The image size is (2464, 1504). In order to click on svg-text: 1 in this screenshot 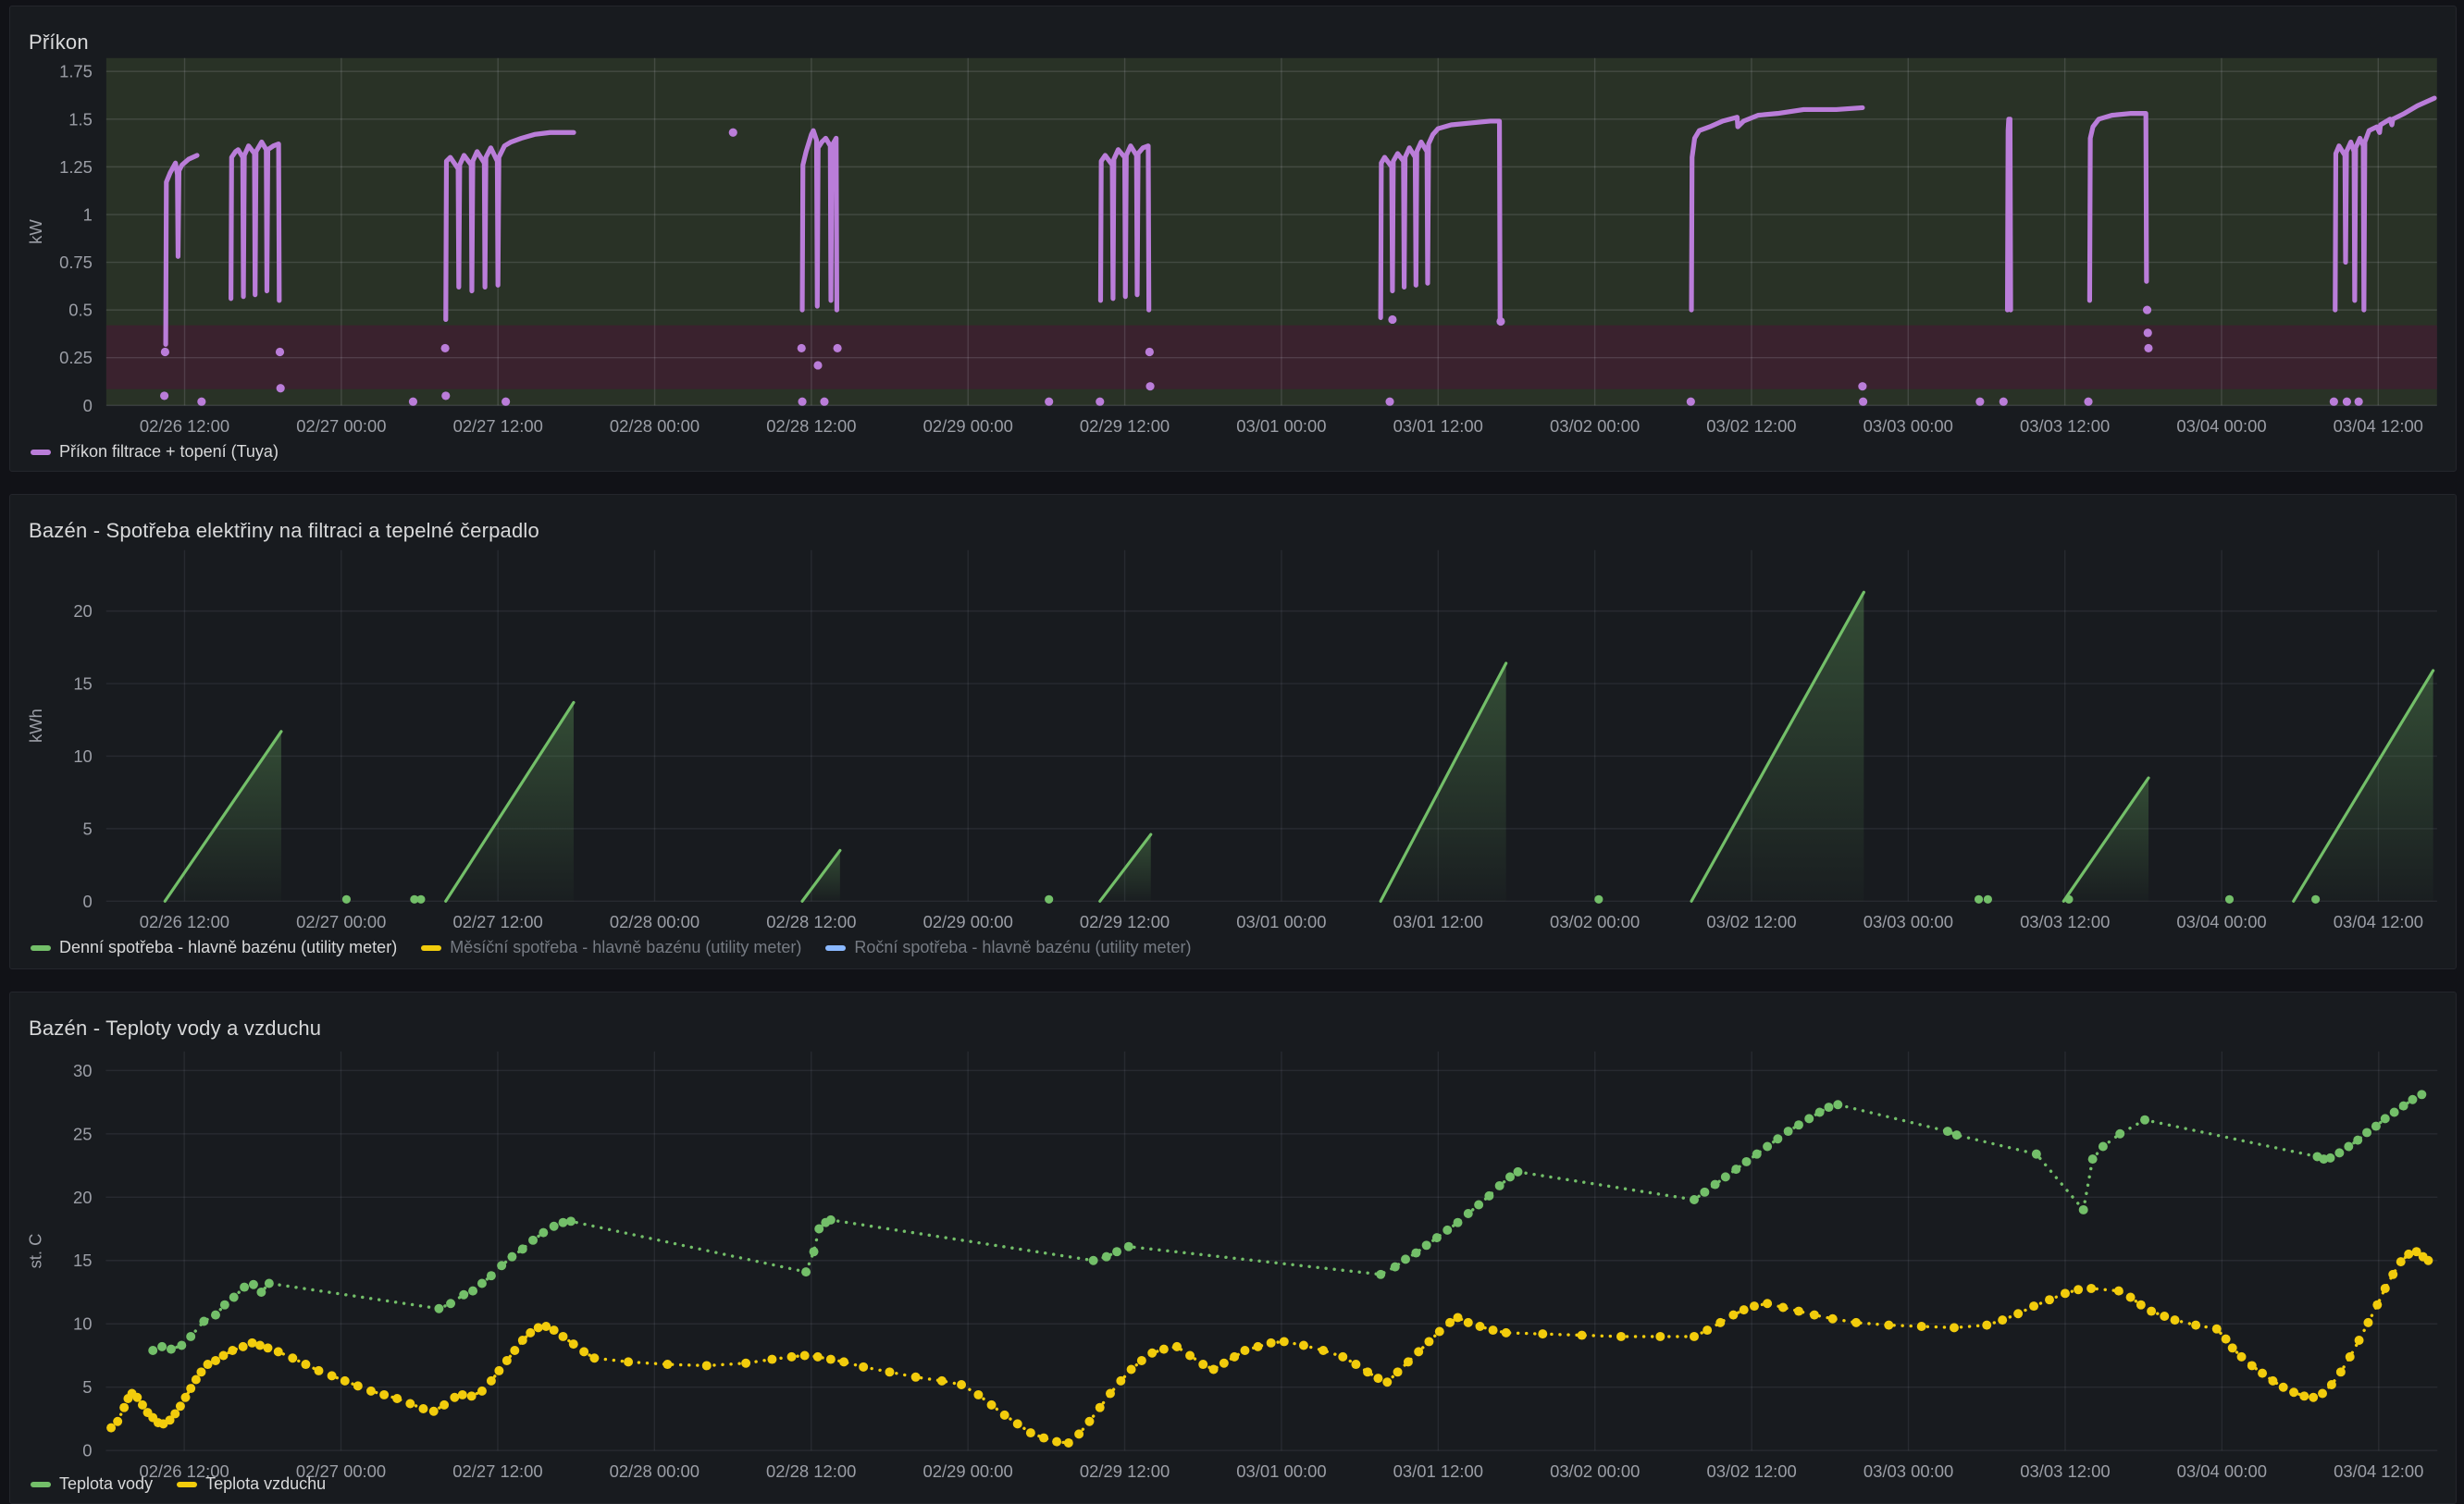, I will do `click(88, 214)`.